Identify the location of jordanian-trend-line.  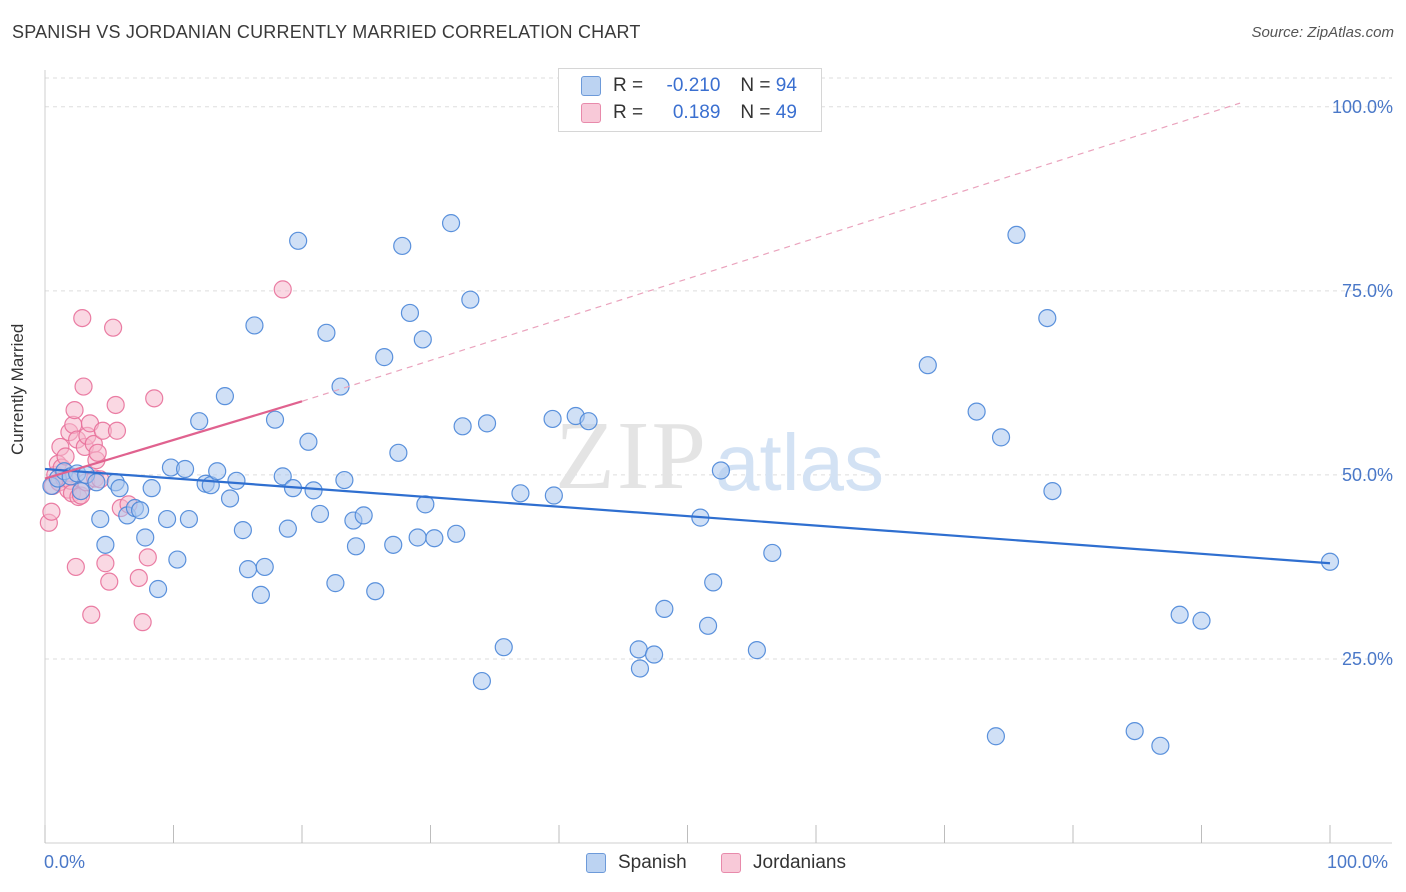
(173, 440).